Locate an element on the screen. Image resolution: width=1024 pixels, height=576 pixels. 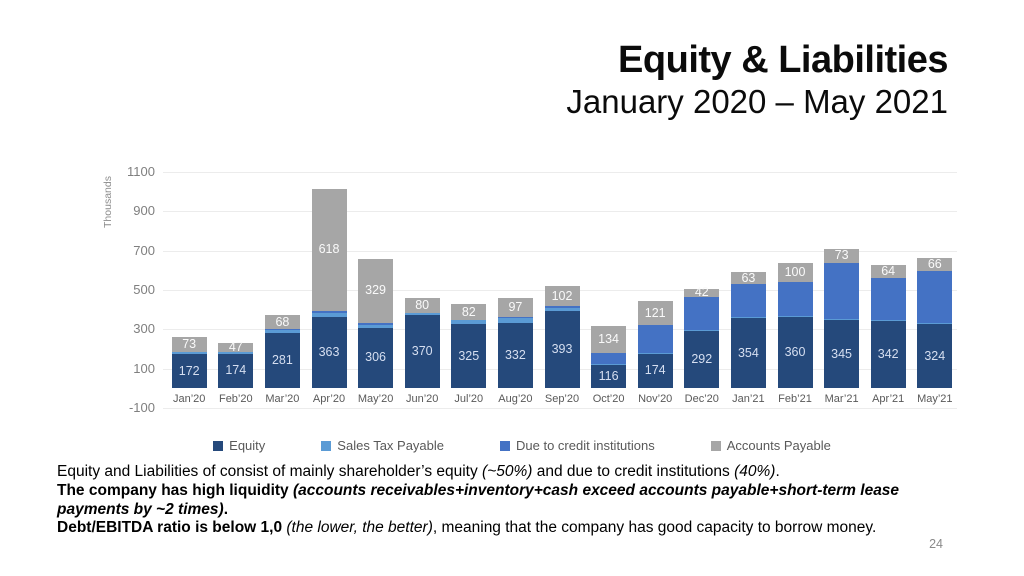
bar-segment: 47 is located at coordinates (236, 347).